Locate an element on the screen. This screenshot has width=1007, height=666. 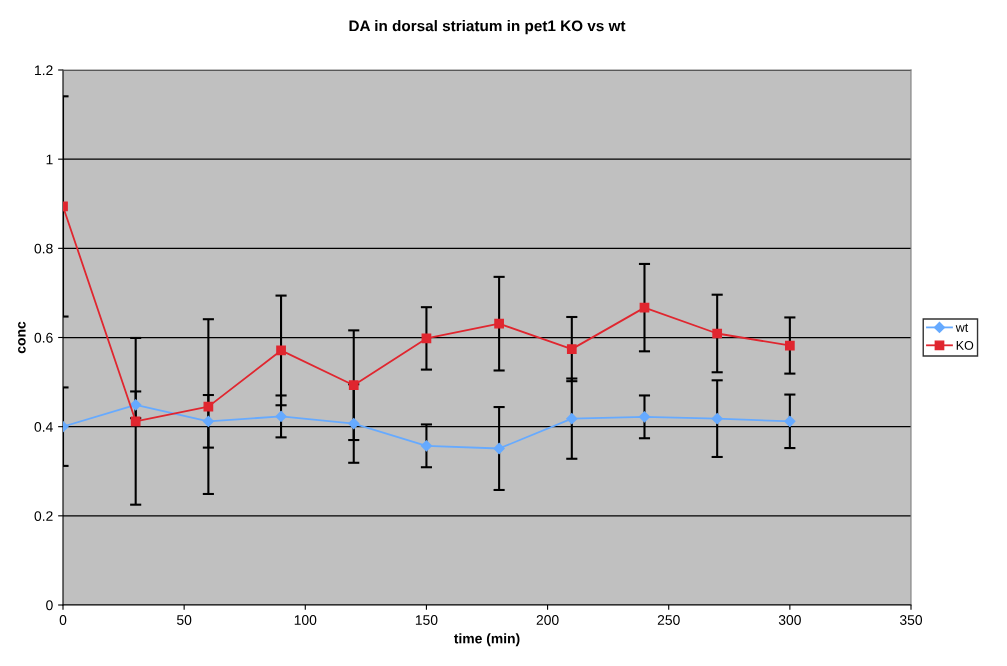
y-tick-label: 1.2 is located at coordinates (44, 70).